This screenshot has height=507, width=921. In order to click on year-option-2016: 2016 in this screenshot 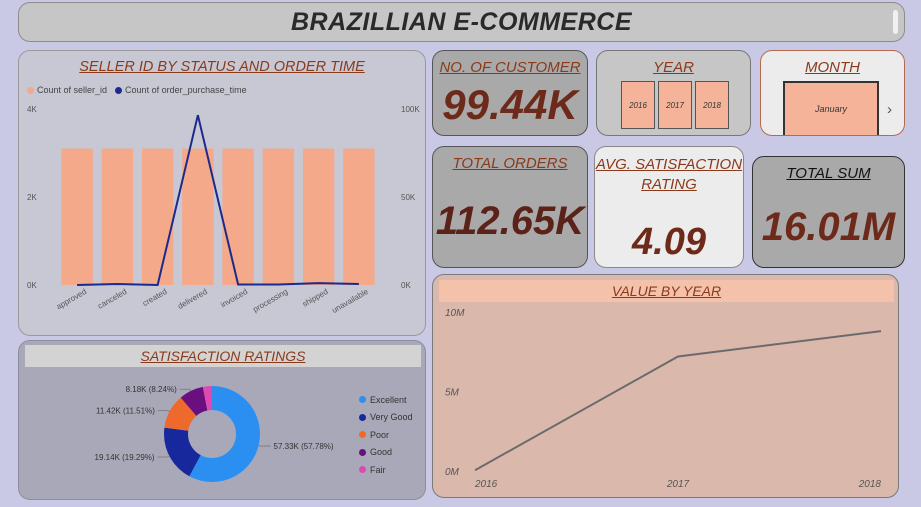, I will do `click(638, 105)`.